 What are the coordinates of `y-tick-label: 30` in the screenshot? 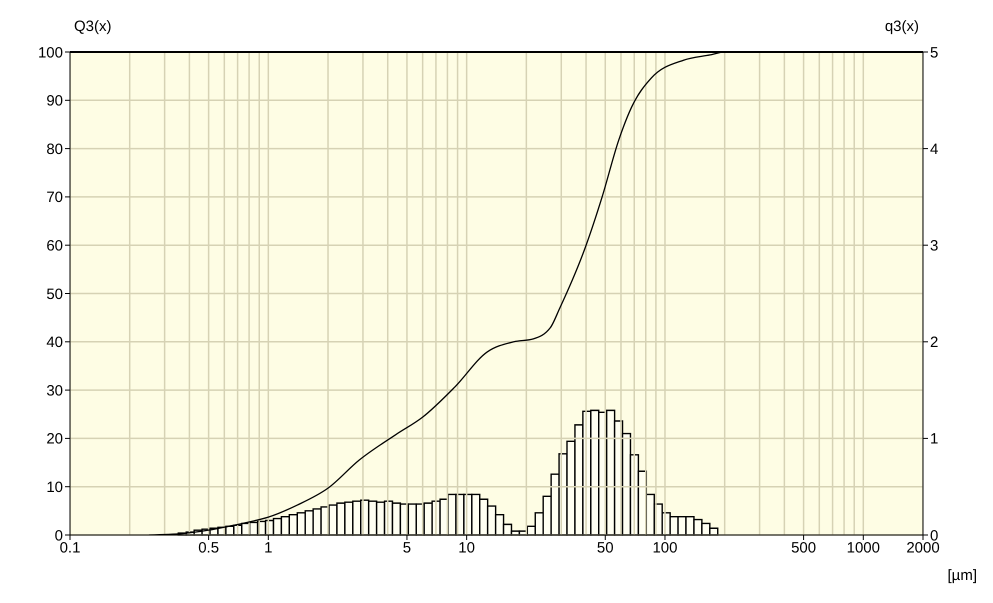 It's located at (54, 391).